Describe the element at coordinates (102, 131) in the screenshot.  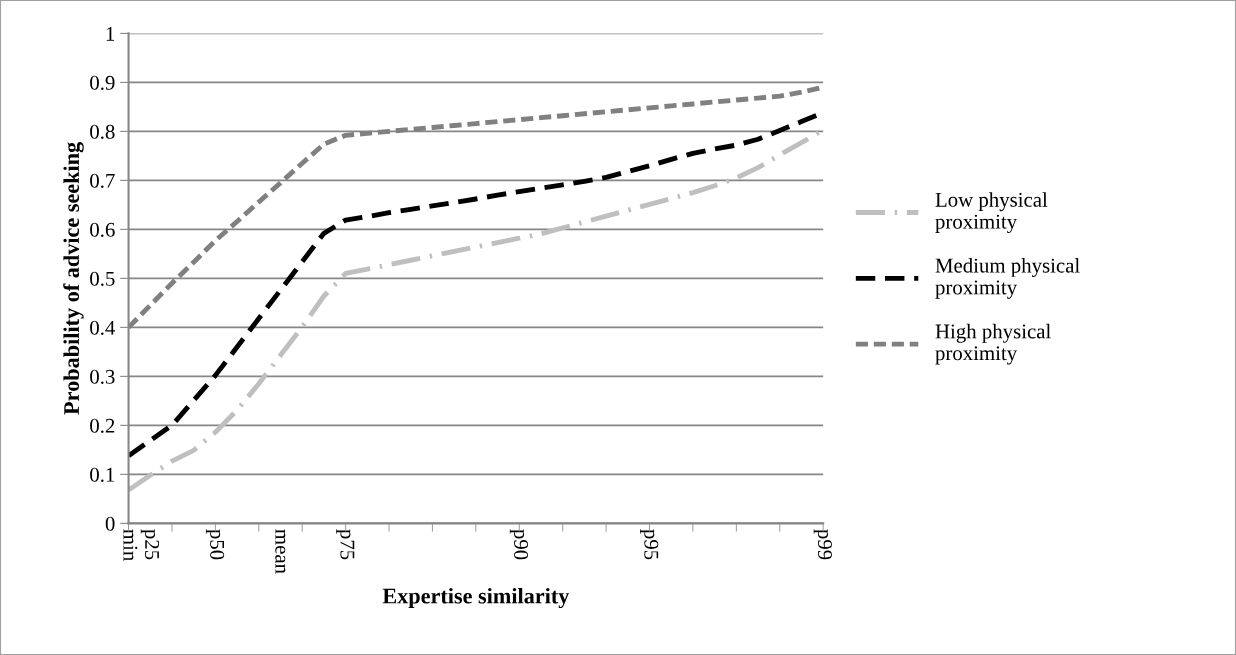
I see `y-tick-label: 0.8` at that location.